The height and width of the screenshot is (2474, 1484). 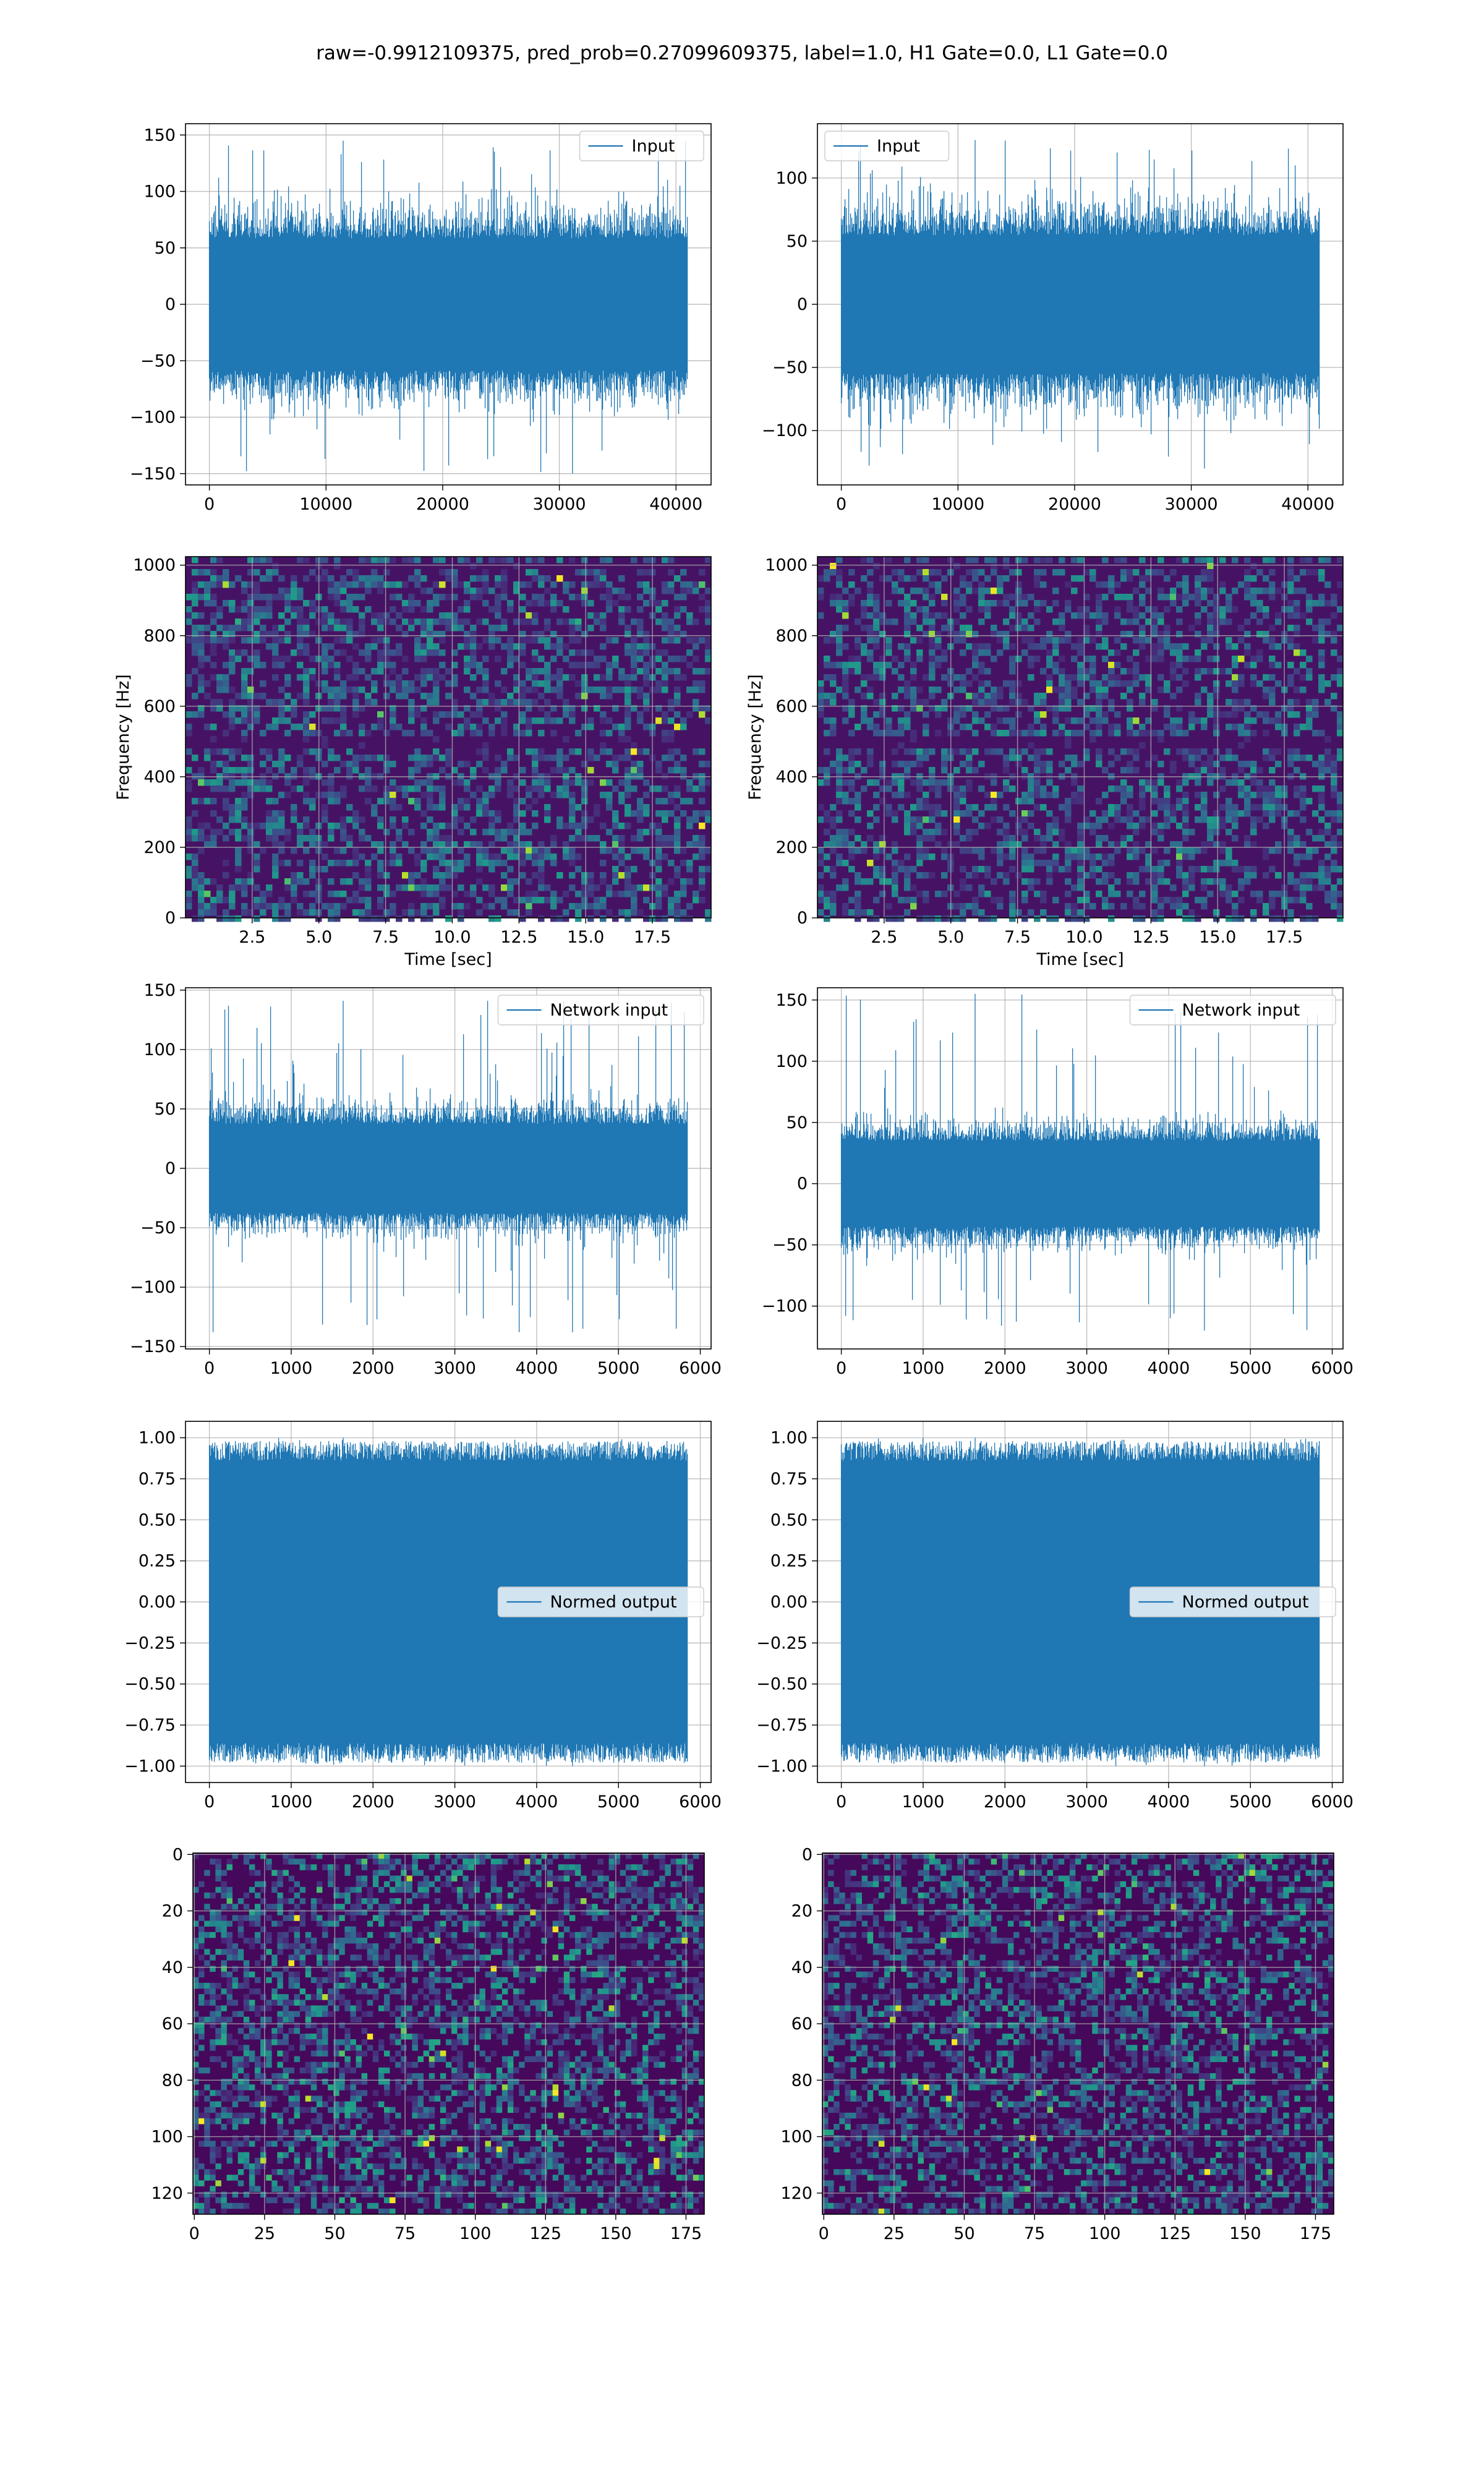 I want to click on matrix-cell, so click(x=274, y=1873).